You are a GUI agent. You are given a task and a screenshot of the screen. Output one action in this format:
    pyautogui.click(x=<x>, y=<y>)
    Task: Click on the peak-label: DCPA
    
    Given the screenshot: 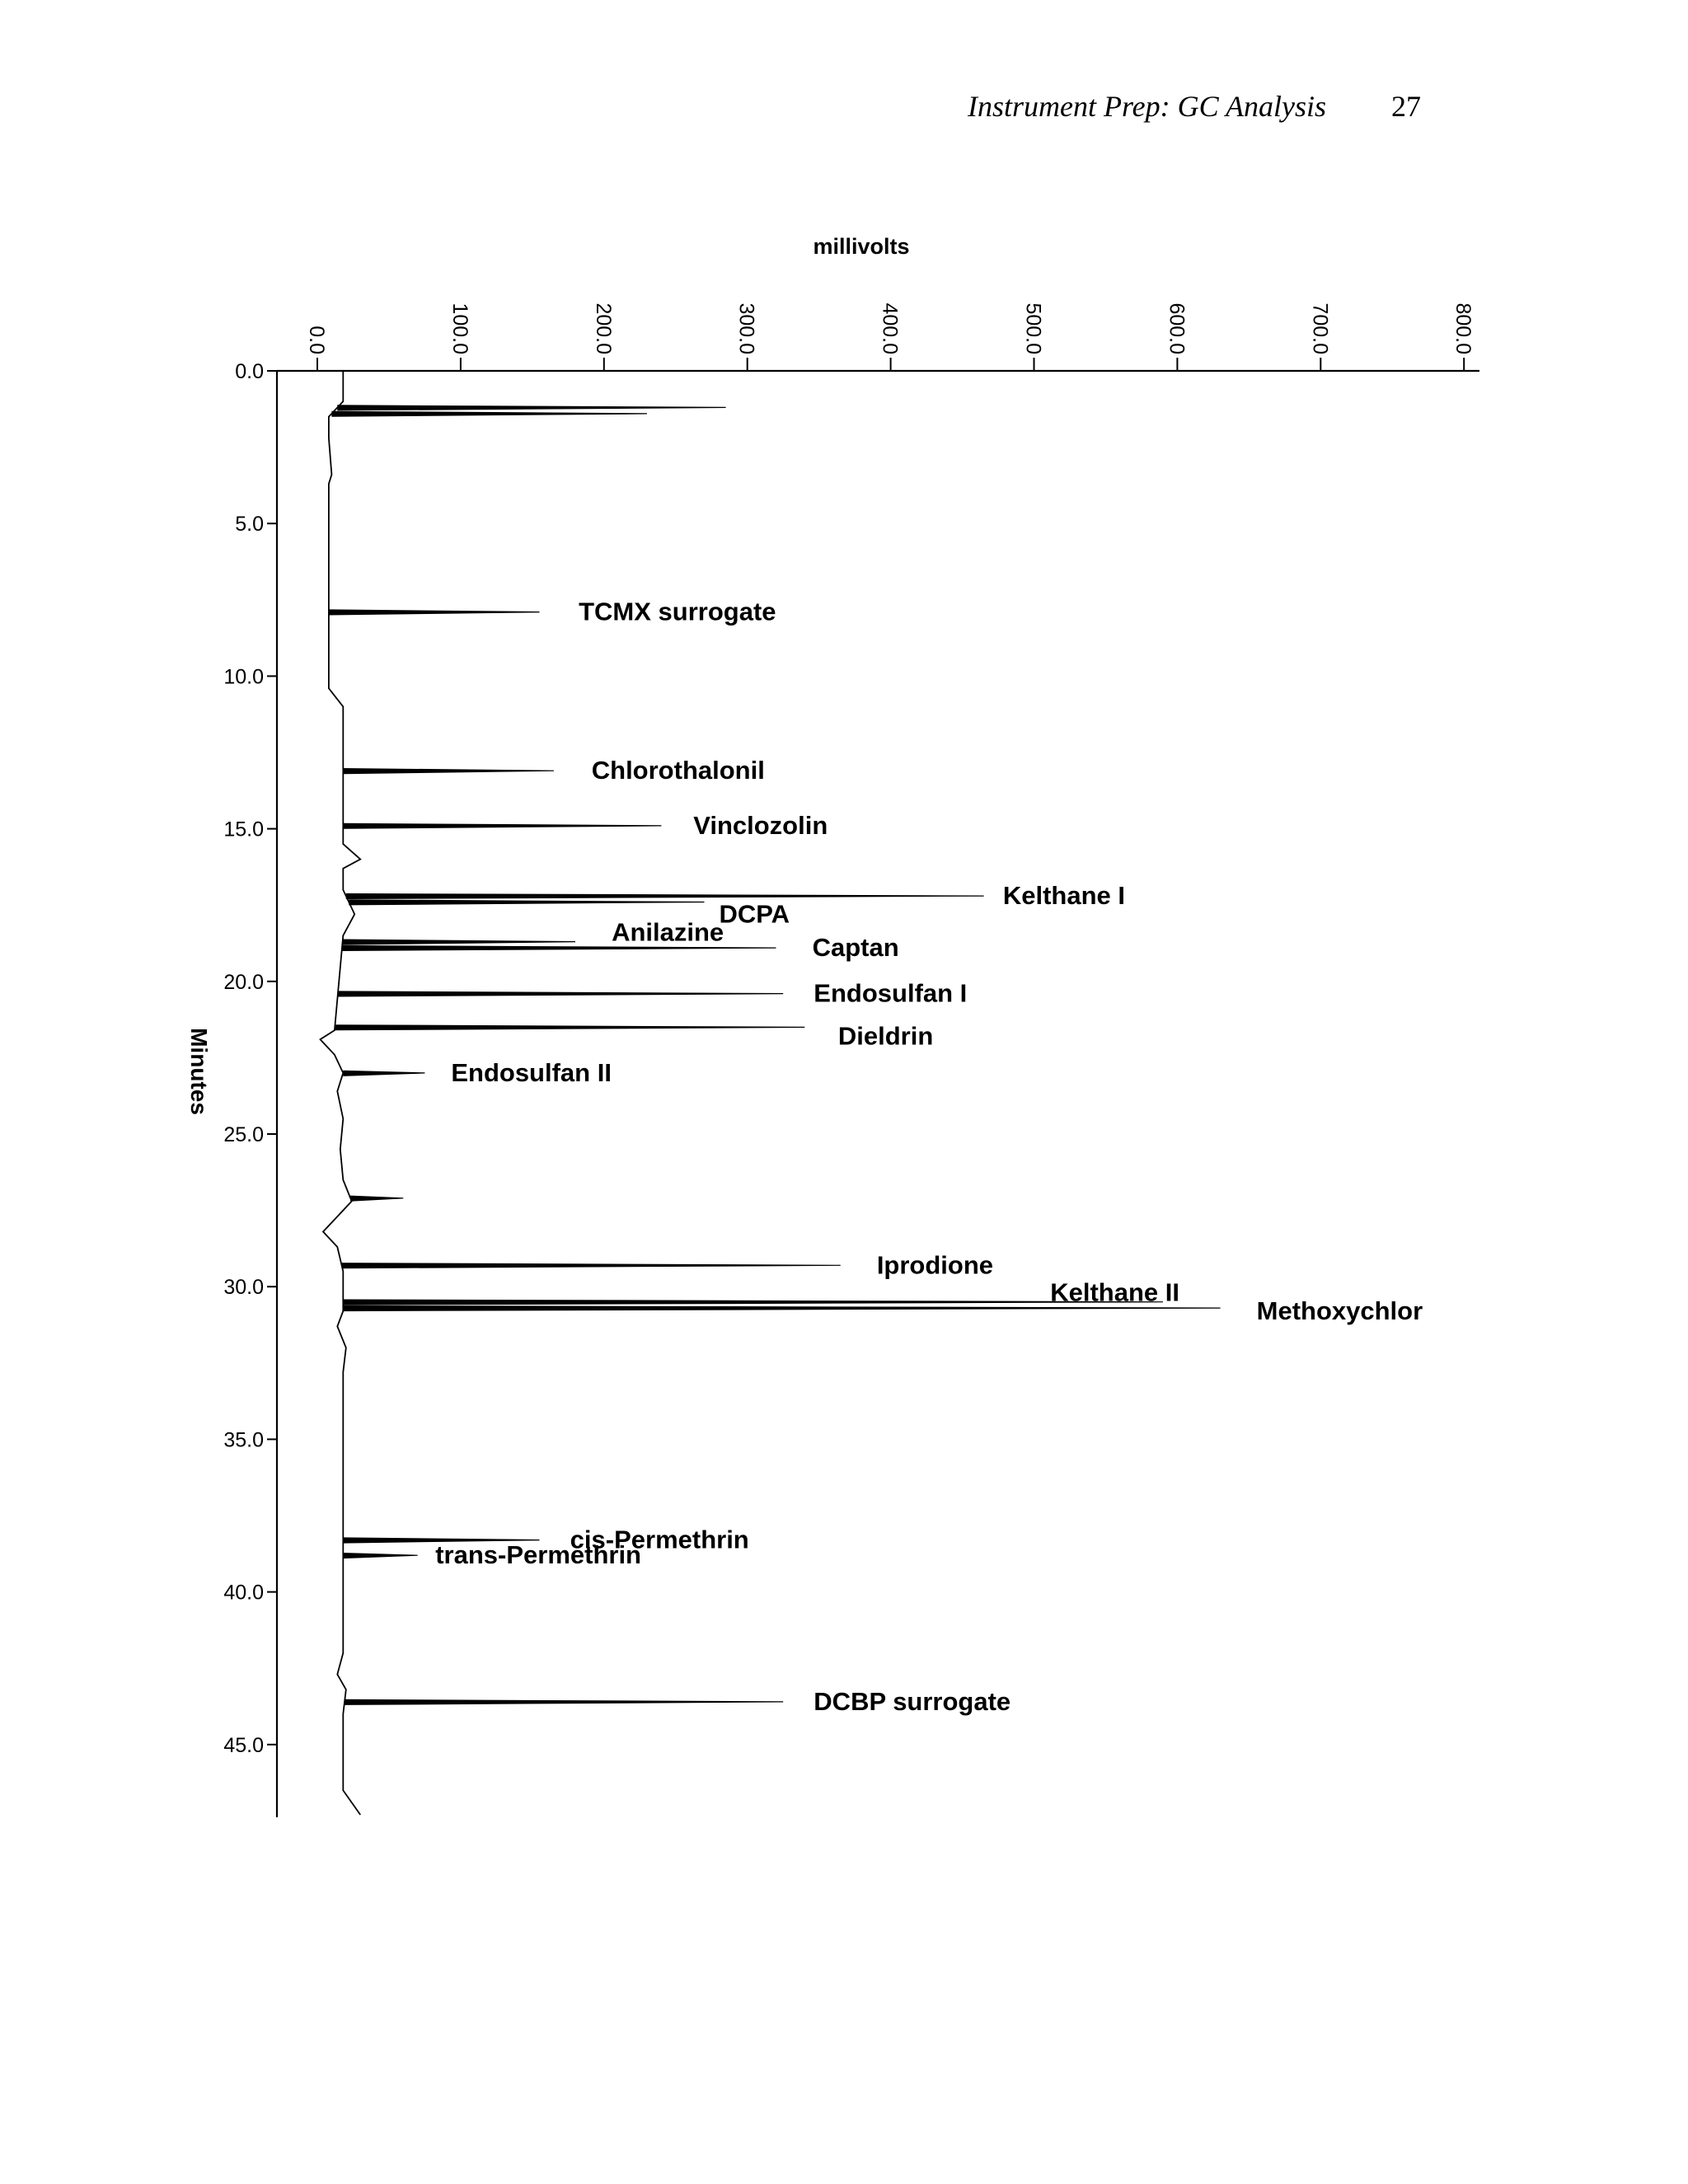 What is the action you would take?
    pyautogui.click(x=755, y=913)
    